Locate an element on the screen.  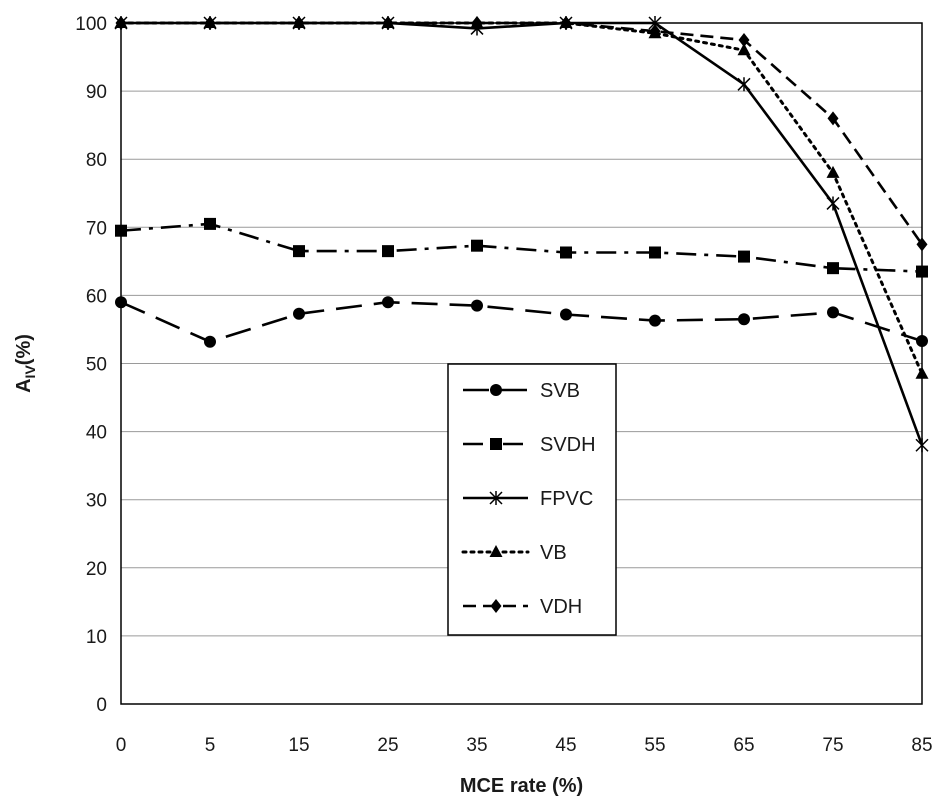
y-tick-labels: 0 10 20 30 40 50 60 70 80 90 100 is located at coordinates (91, 365).